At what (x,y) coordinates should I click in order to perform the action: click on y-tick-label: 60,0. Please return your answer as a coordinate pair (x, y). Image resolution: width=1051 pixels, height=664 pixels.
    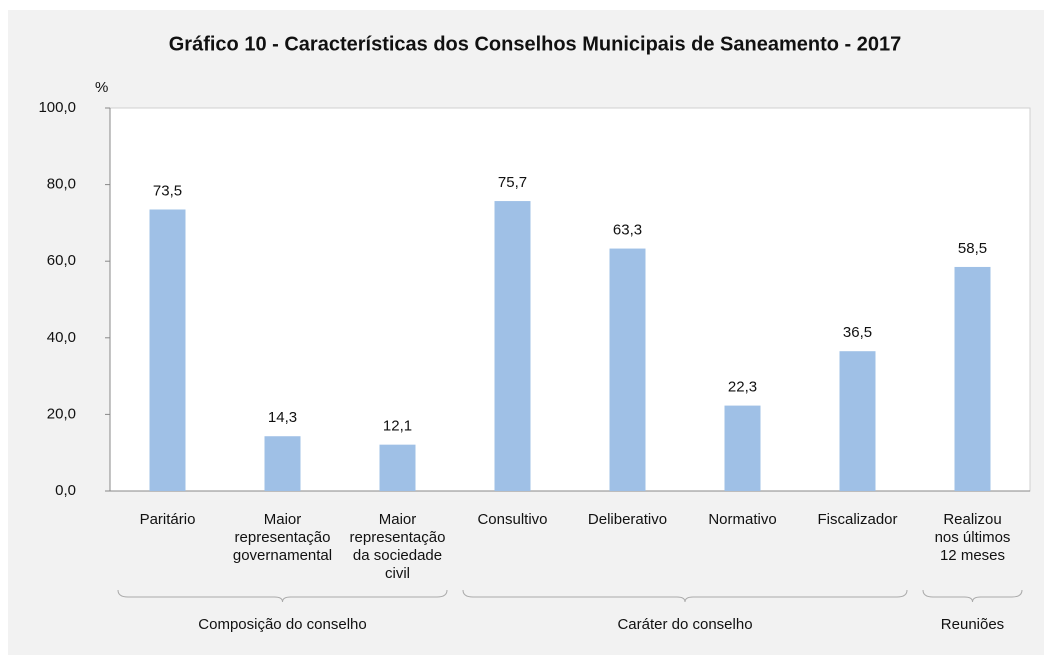
    Looking at the image, I should click on (61, 260).